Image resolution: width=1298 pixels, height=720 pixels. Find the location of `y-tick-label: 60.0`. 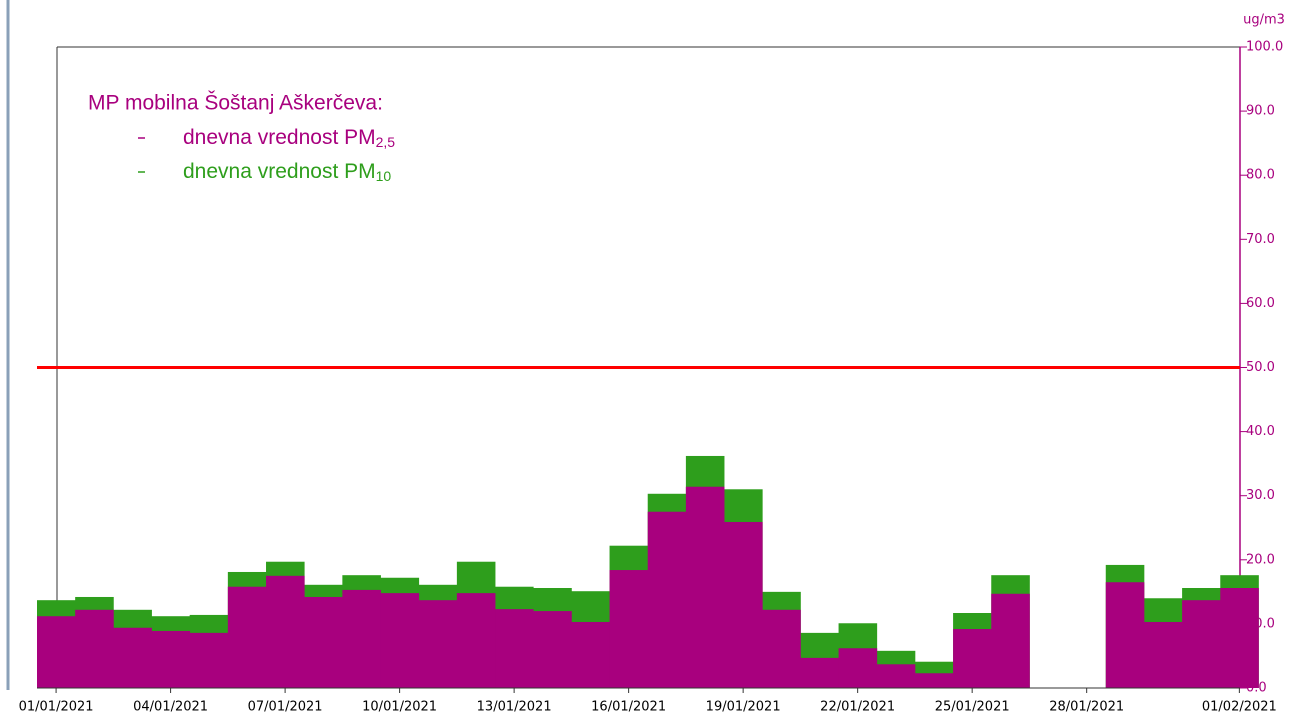

y-tick-label: 60.0 is located at coordinates (1260, 303).